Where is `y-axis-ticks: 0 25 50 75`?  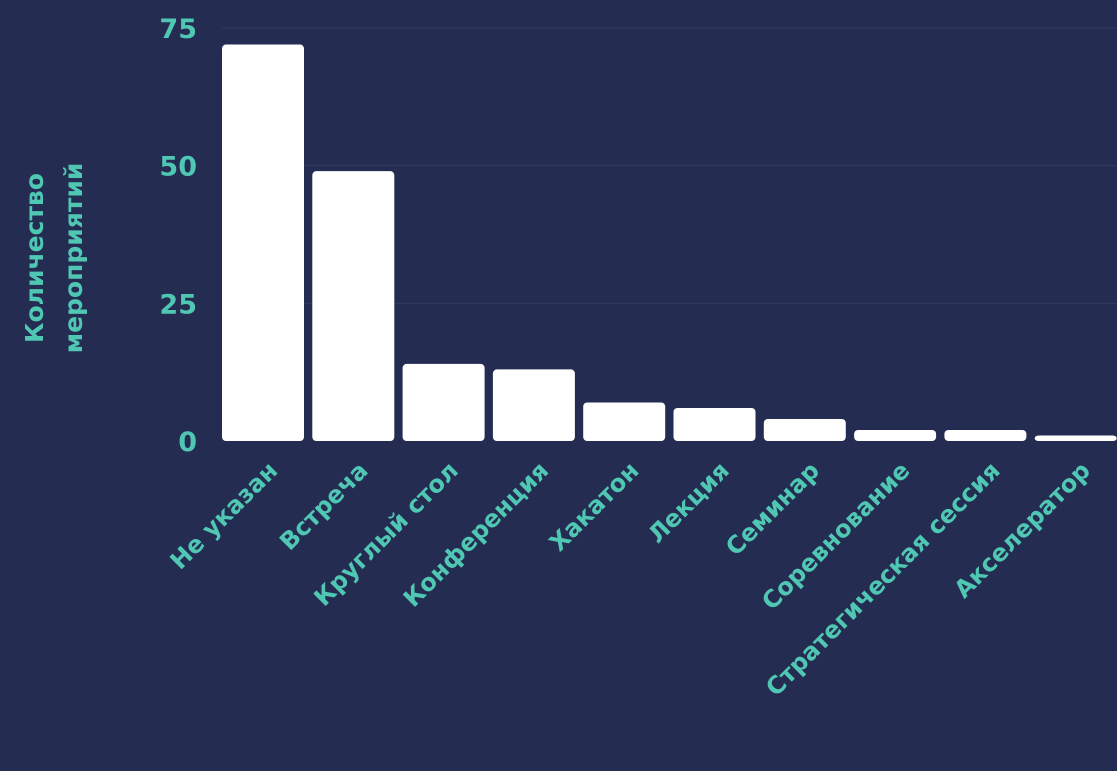
y-axis-ticks: 0 25 50 75 is located at coordinates (178, 236).